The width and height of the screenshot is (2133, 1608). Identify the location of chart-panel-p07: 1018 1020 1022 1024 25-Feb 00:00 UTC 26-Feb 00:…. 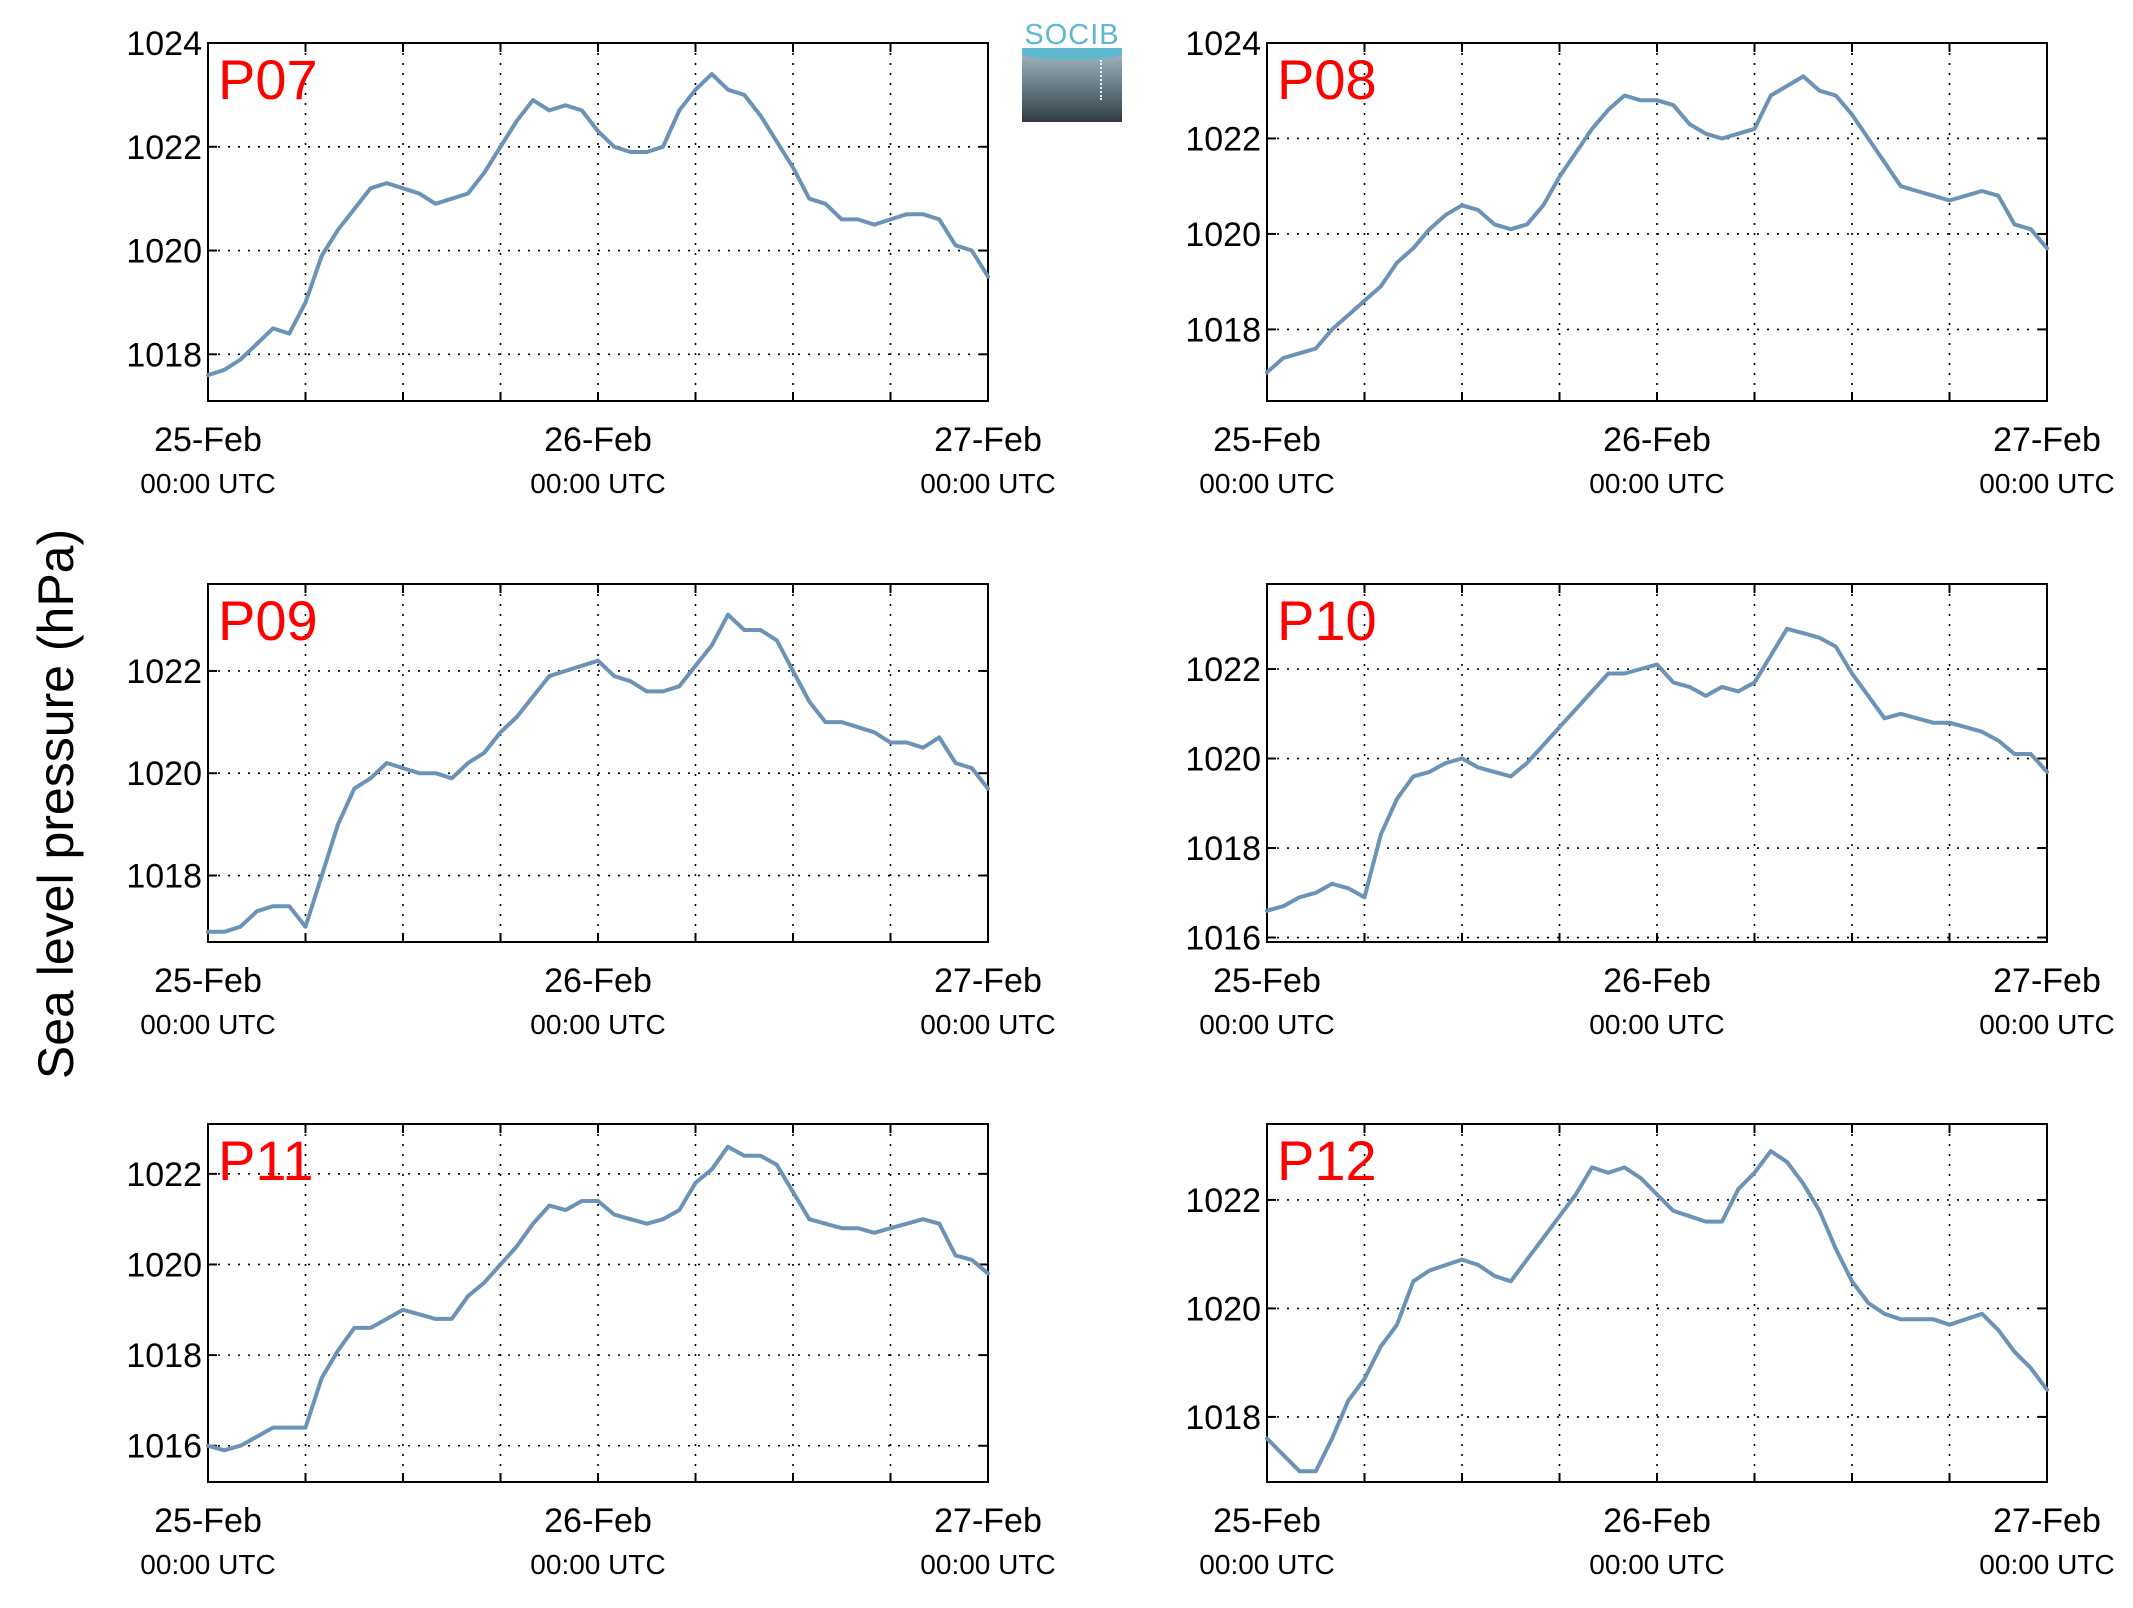
(590, 262).